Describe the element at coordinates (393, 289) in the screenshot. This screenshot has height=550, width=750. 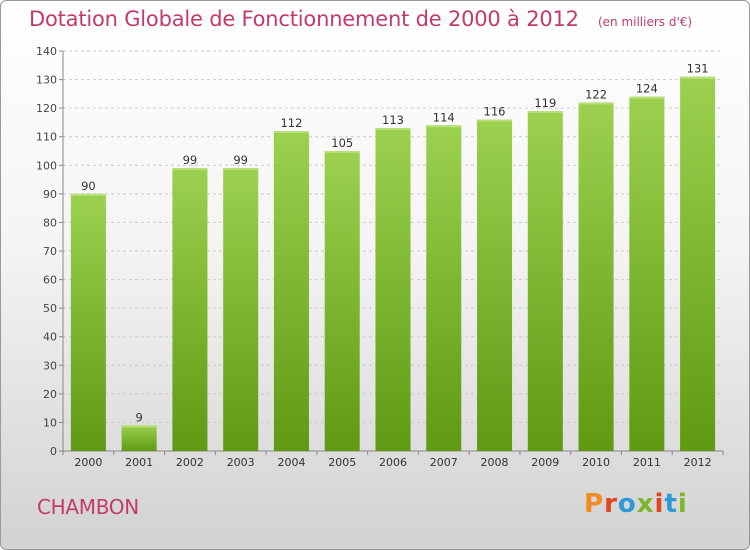
I see `bar-2006` at that location.